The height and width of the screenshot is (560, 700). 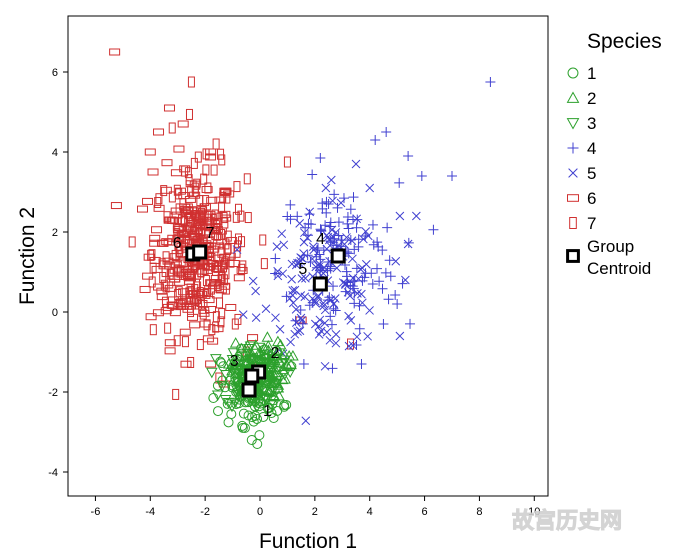 I want to click on x-axis-title: Function 1, so click(x=308, y=541).